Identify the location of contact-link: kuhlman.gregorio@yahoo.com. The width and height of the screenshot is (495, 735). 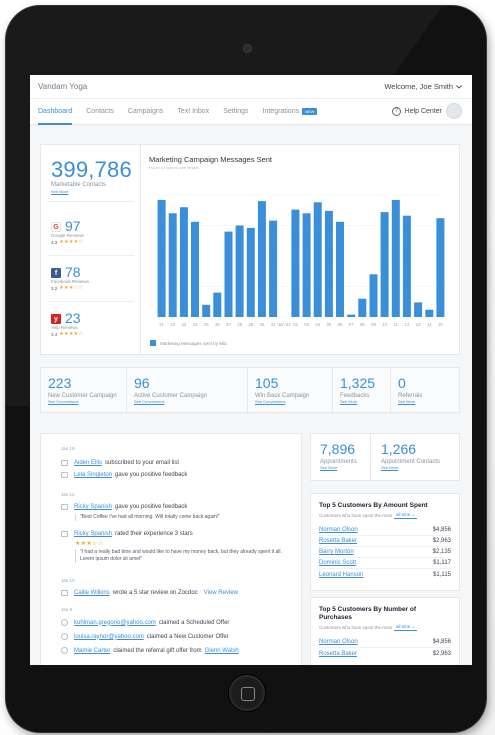
(115, 622).